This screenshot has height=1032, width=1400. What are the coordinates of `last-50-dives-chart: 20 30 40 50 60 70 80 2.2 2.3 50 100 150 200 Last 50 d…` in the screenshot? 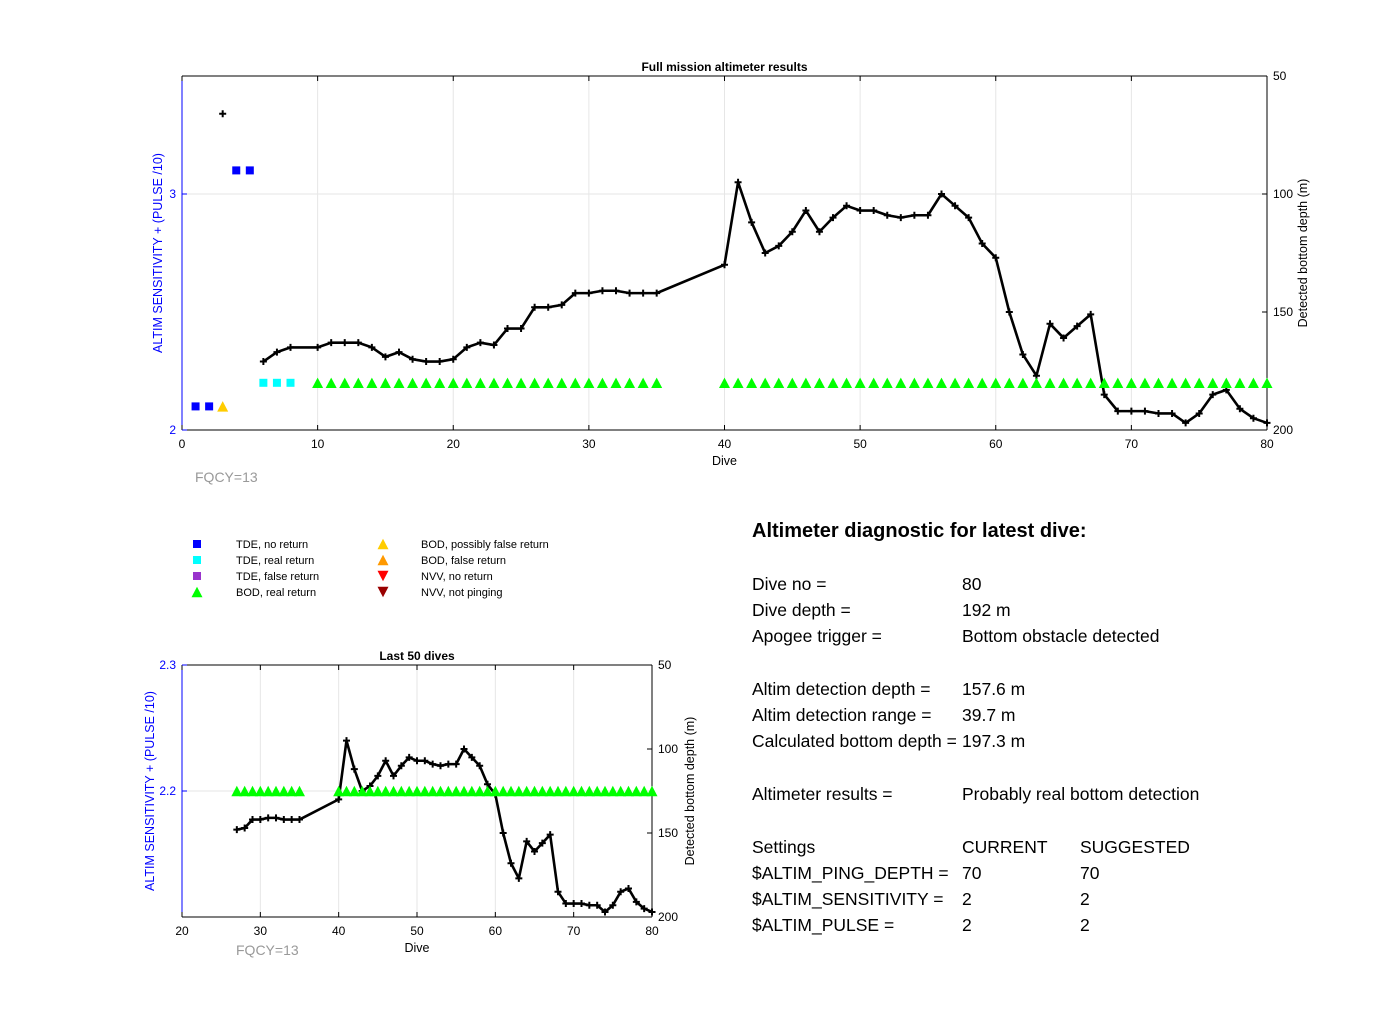 It's located at (420, 803).